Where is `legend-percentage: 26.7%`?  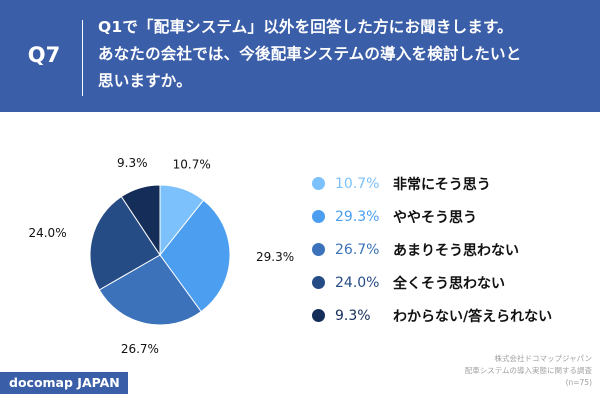
legend-percentage: 26.7% is located at coordinates (357, 249).